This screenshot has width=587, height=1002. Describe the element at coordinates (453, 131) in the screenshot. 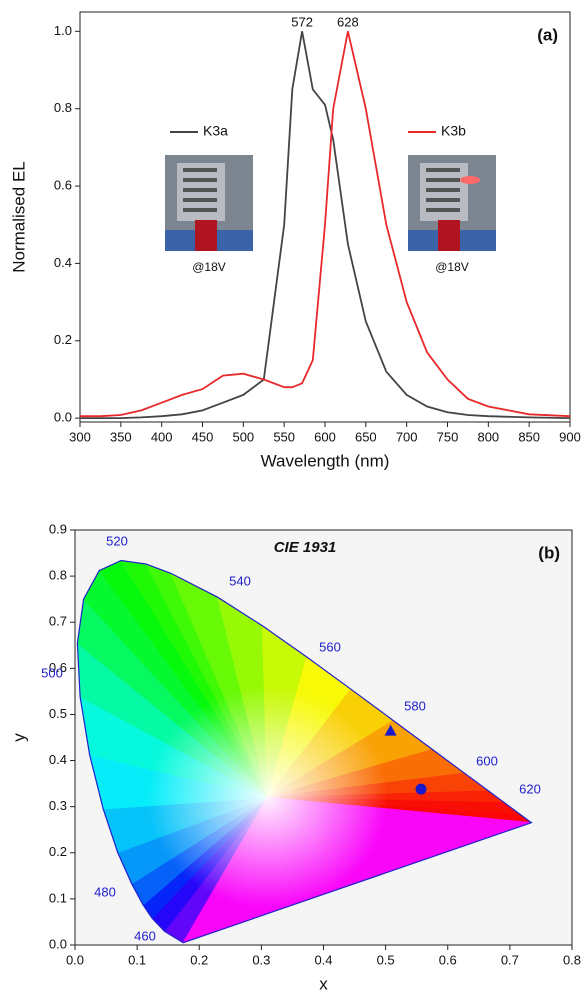

I see `legend-label: K3b` at that location.